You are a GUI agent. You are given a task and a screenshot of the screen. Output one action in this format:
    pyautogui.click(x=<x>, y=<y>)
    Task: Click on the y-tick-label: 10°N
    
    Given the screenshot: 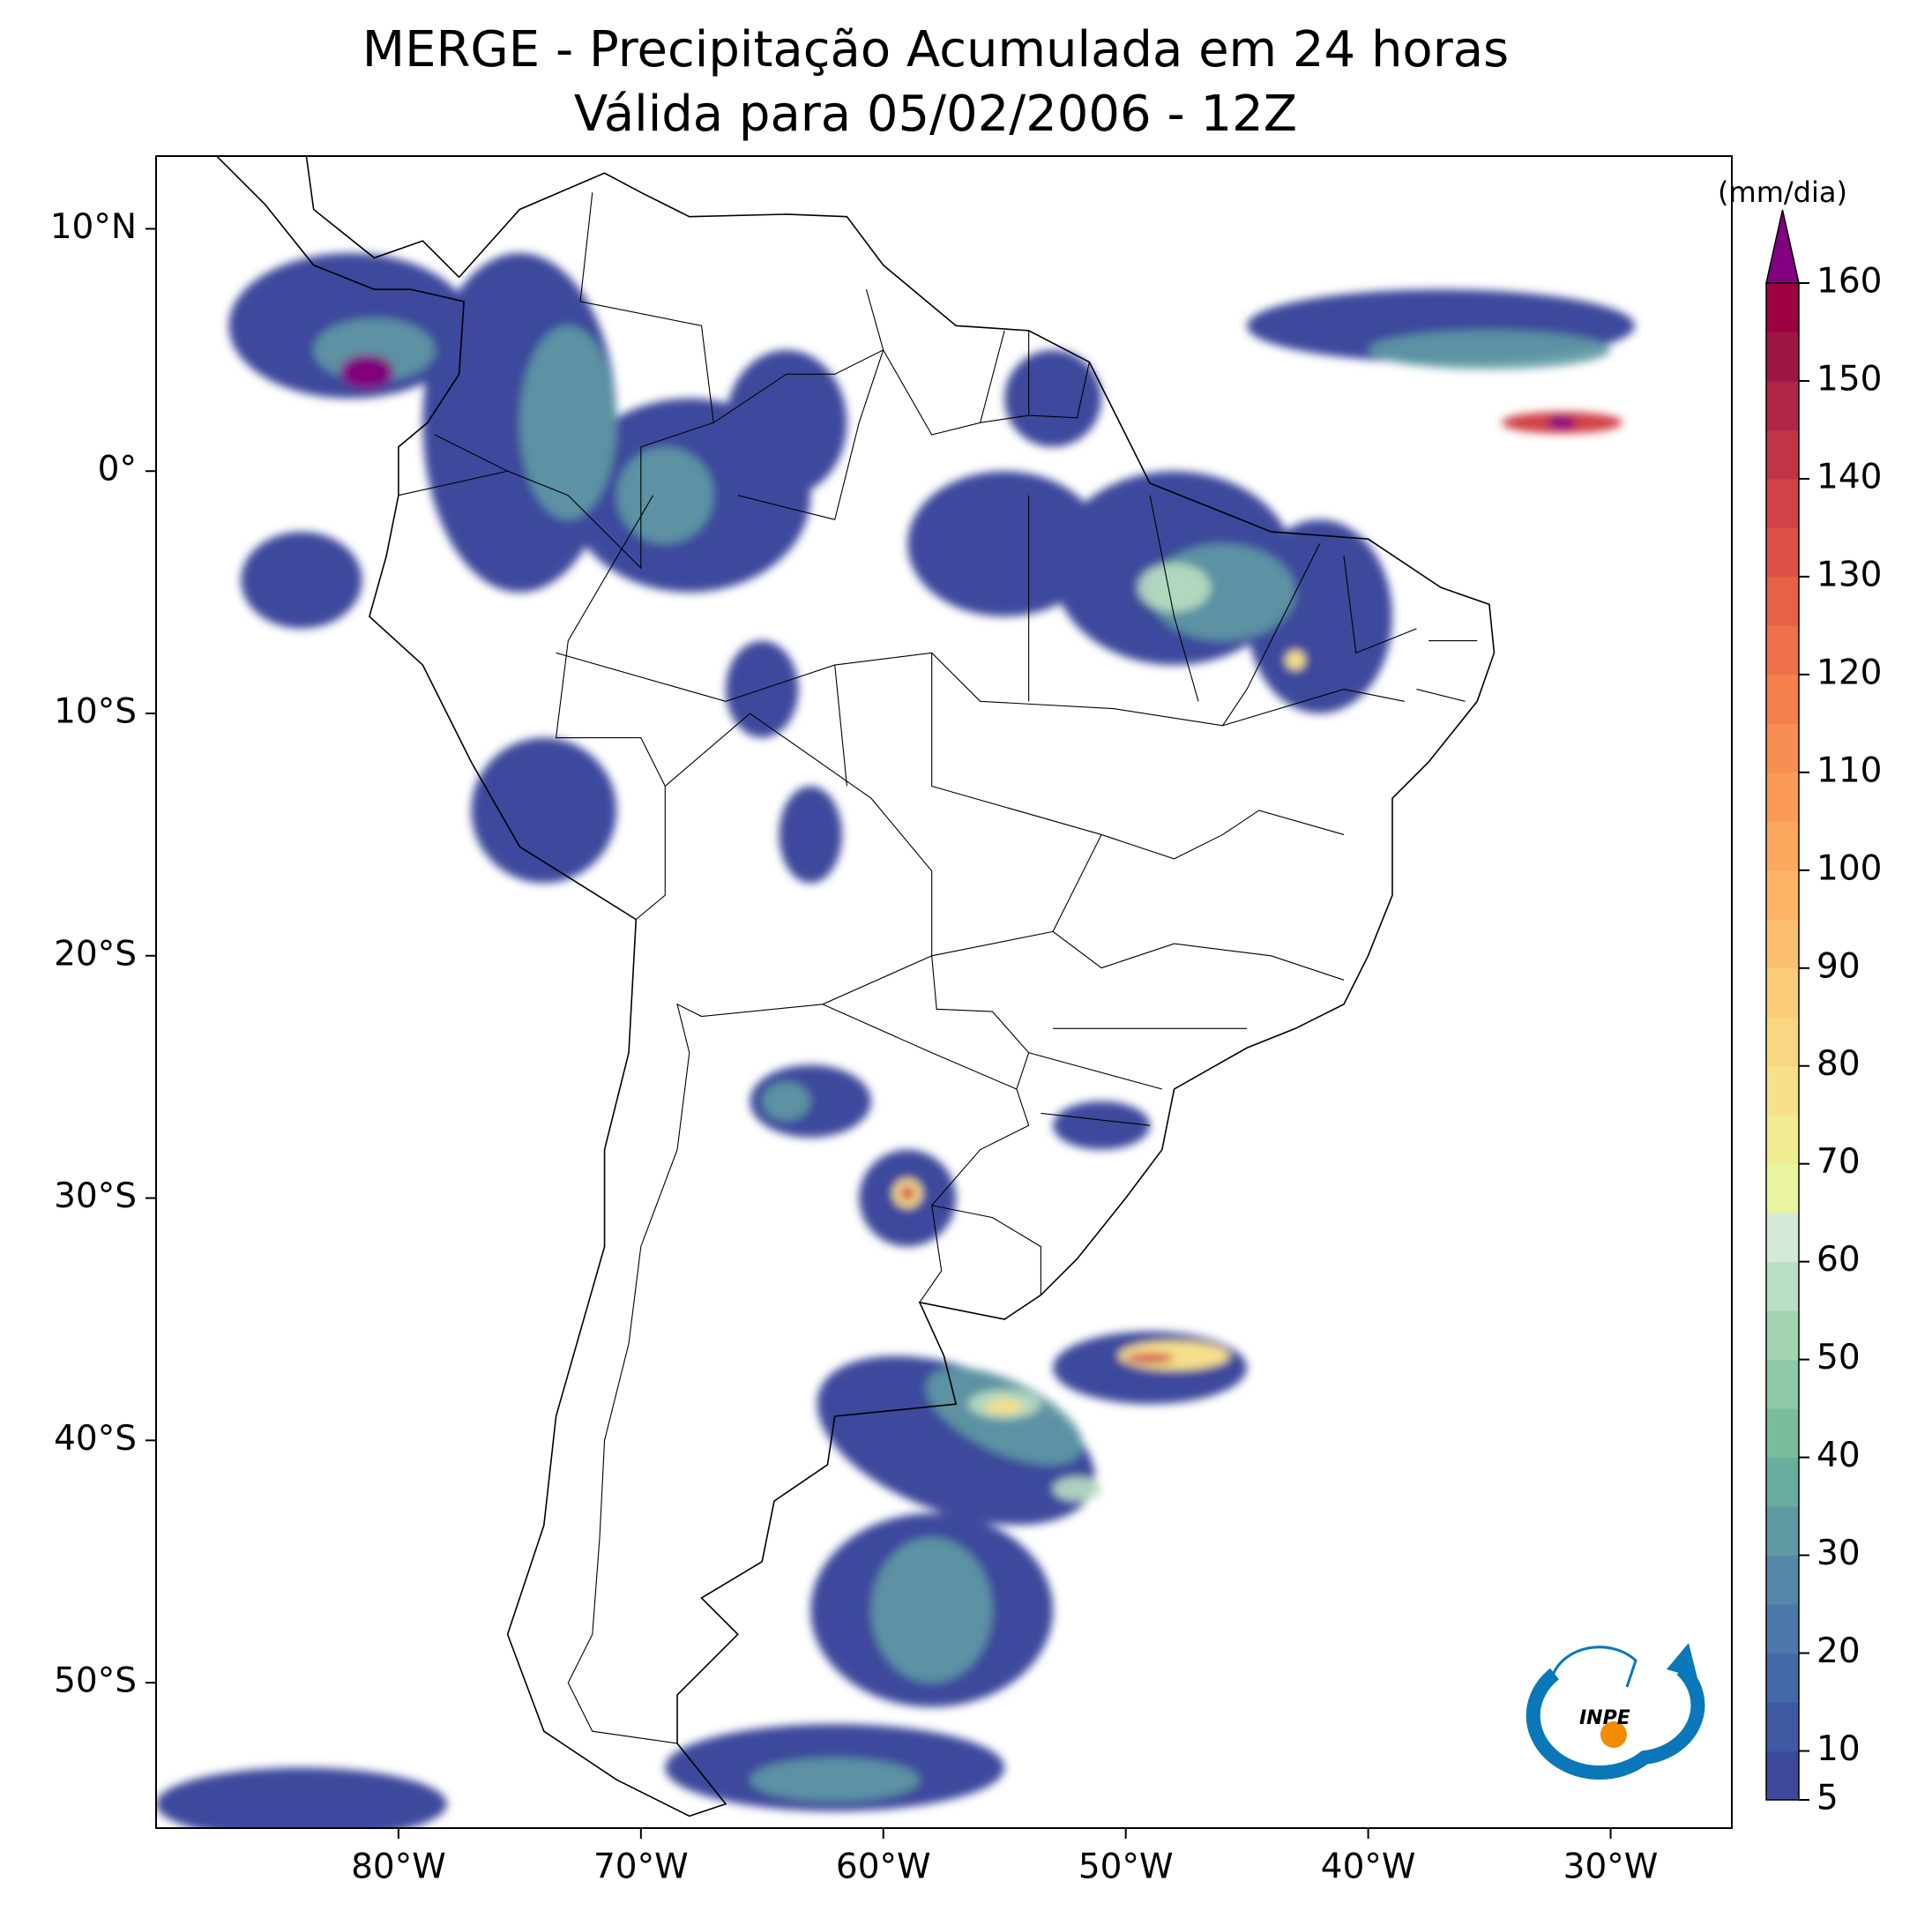 What is the action you would take?
    pyautogui.click(x=93, y=227)
    